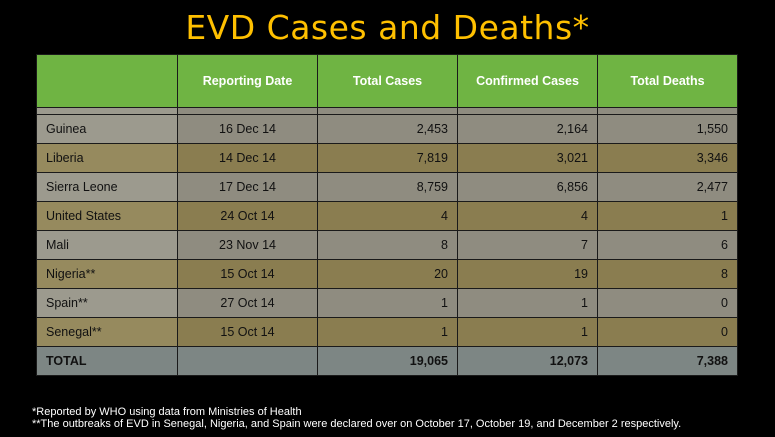 This screenshot has width=775, height=437. Describe the element at coordinates (527, 361) in the screenshot. I see `confirmed-cases-sum: 12,073` at that location.